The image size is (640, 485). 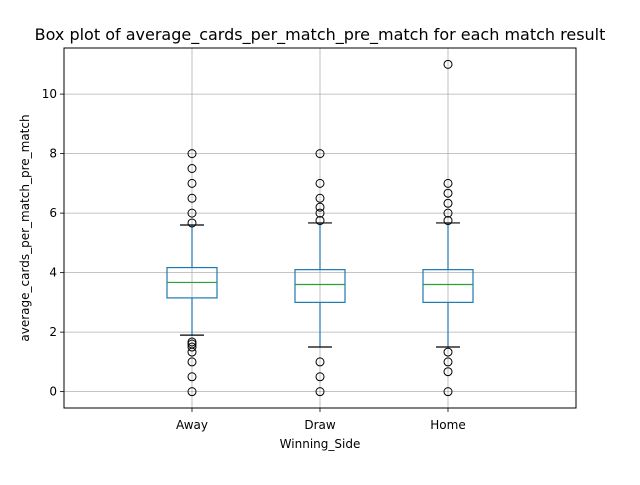 What do you see at coordinates (53, 213) in the screenshot?
I see `y-tick-label: 6` at bounding box center [53, 213].